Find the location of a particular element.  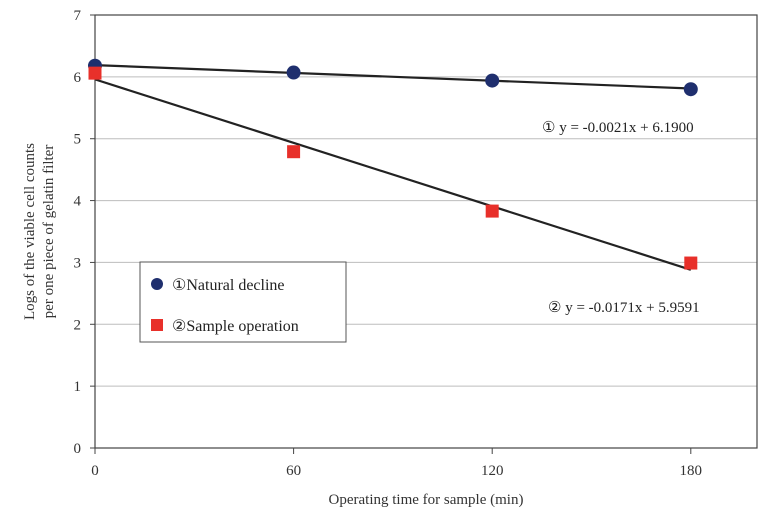

legend-box is located at coordinates (243, 302).